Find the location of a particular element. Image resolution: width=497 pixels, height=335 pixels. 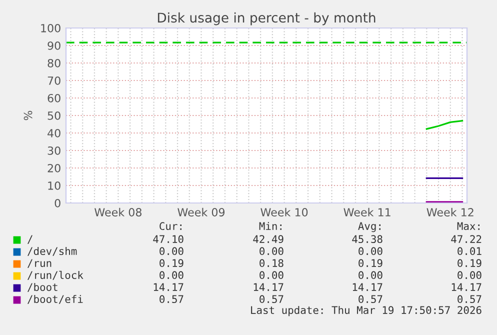

y-axis-title: % is located at coordinates (28, 115).